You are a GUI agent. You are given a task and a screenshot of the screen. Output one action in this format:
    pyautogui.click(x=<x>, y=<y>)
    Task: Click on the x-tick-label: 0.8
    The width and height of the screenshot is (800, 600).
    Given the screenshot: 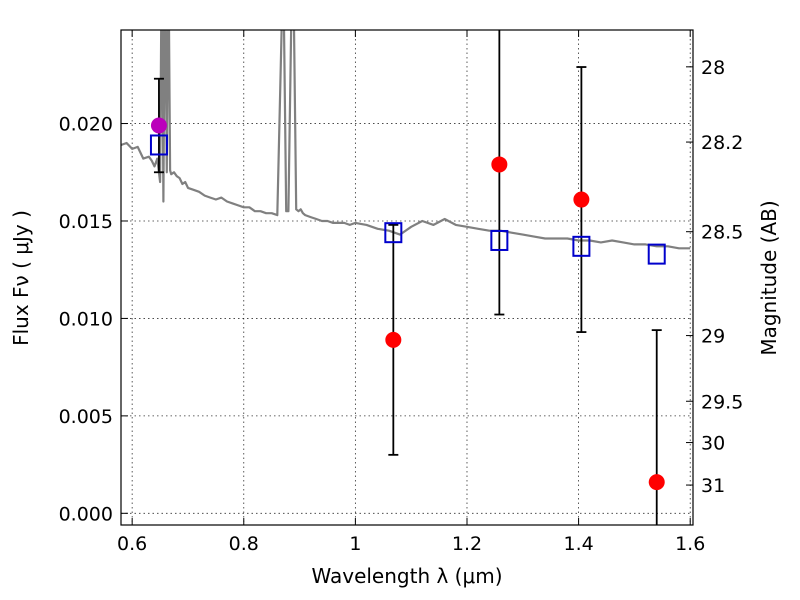 What is the action you would take?
    pyautogui.click(x=244, y=544)
    